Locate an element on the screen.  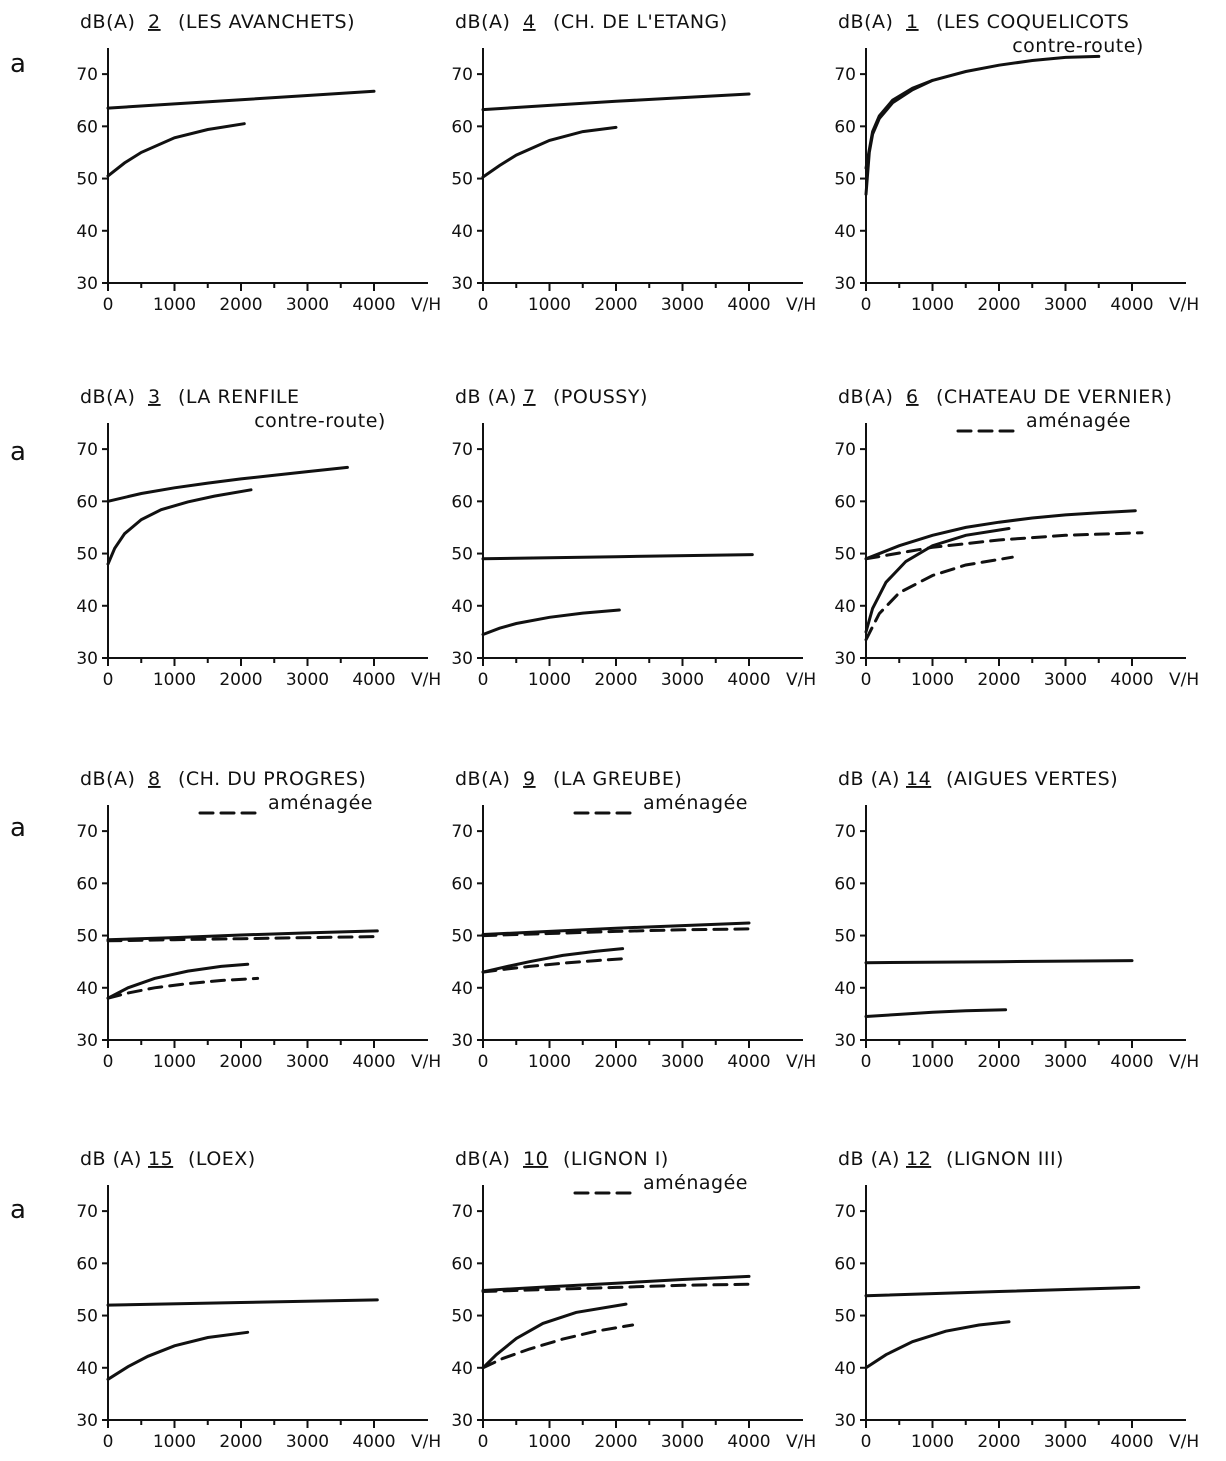
panel-title: (LES COQUELICOTS is located at coordinates (1032, 22).